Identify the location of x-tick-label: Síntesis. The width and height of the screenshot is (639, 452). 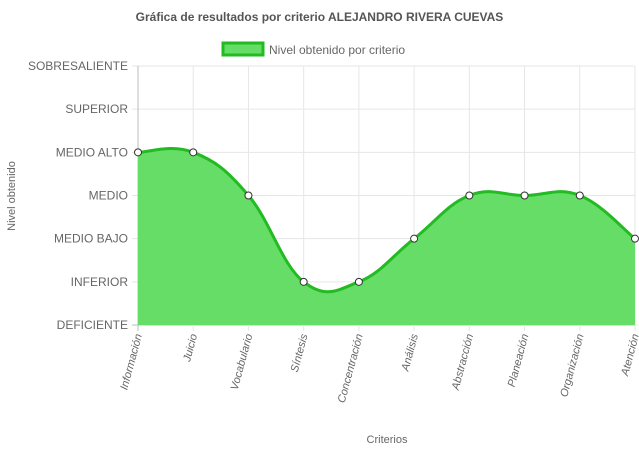
(300, 352).